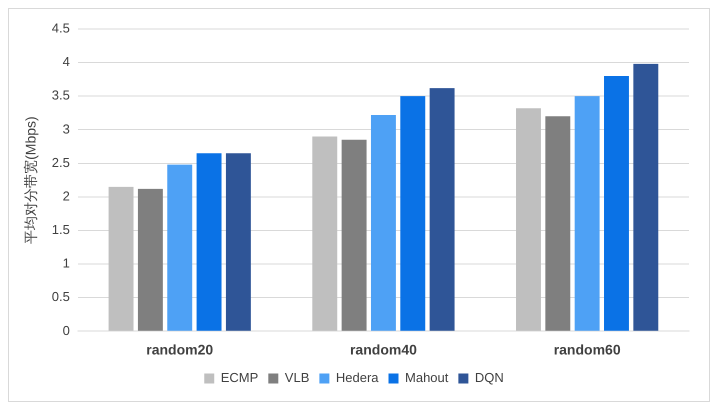 The image size is (718, 410). Describe the element at coordinates (61, 296) in the screenshot. I see `y-tick-label: 0.5` at that location.